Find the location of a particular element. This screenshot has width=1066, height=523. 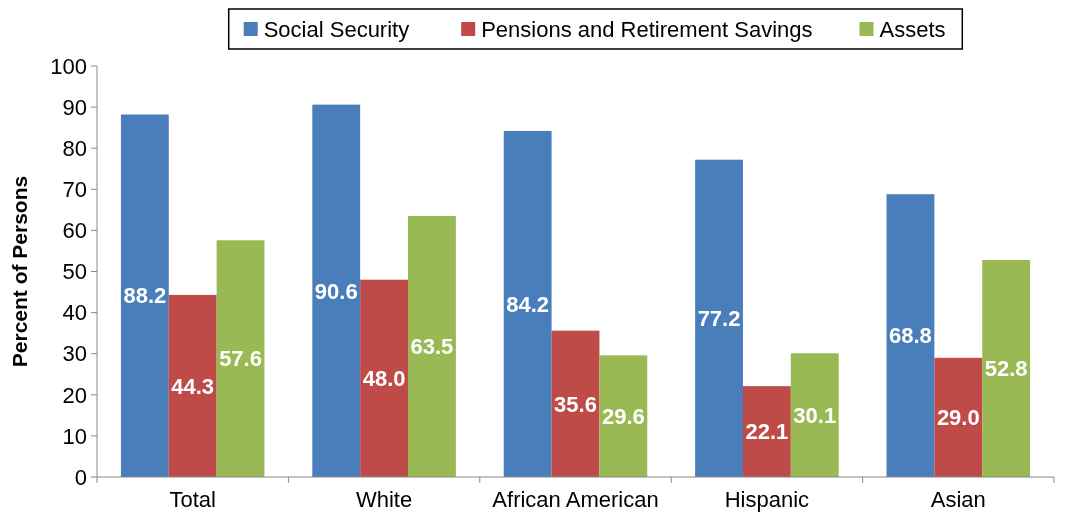

y-tick-label: 60 is located at coordinates (74, 231).